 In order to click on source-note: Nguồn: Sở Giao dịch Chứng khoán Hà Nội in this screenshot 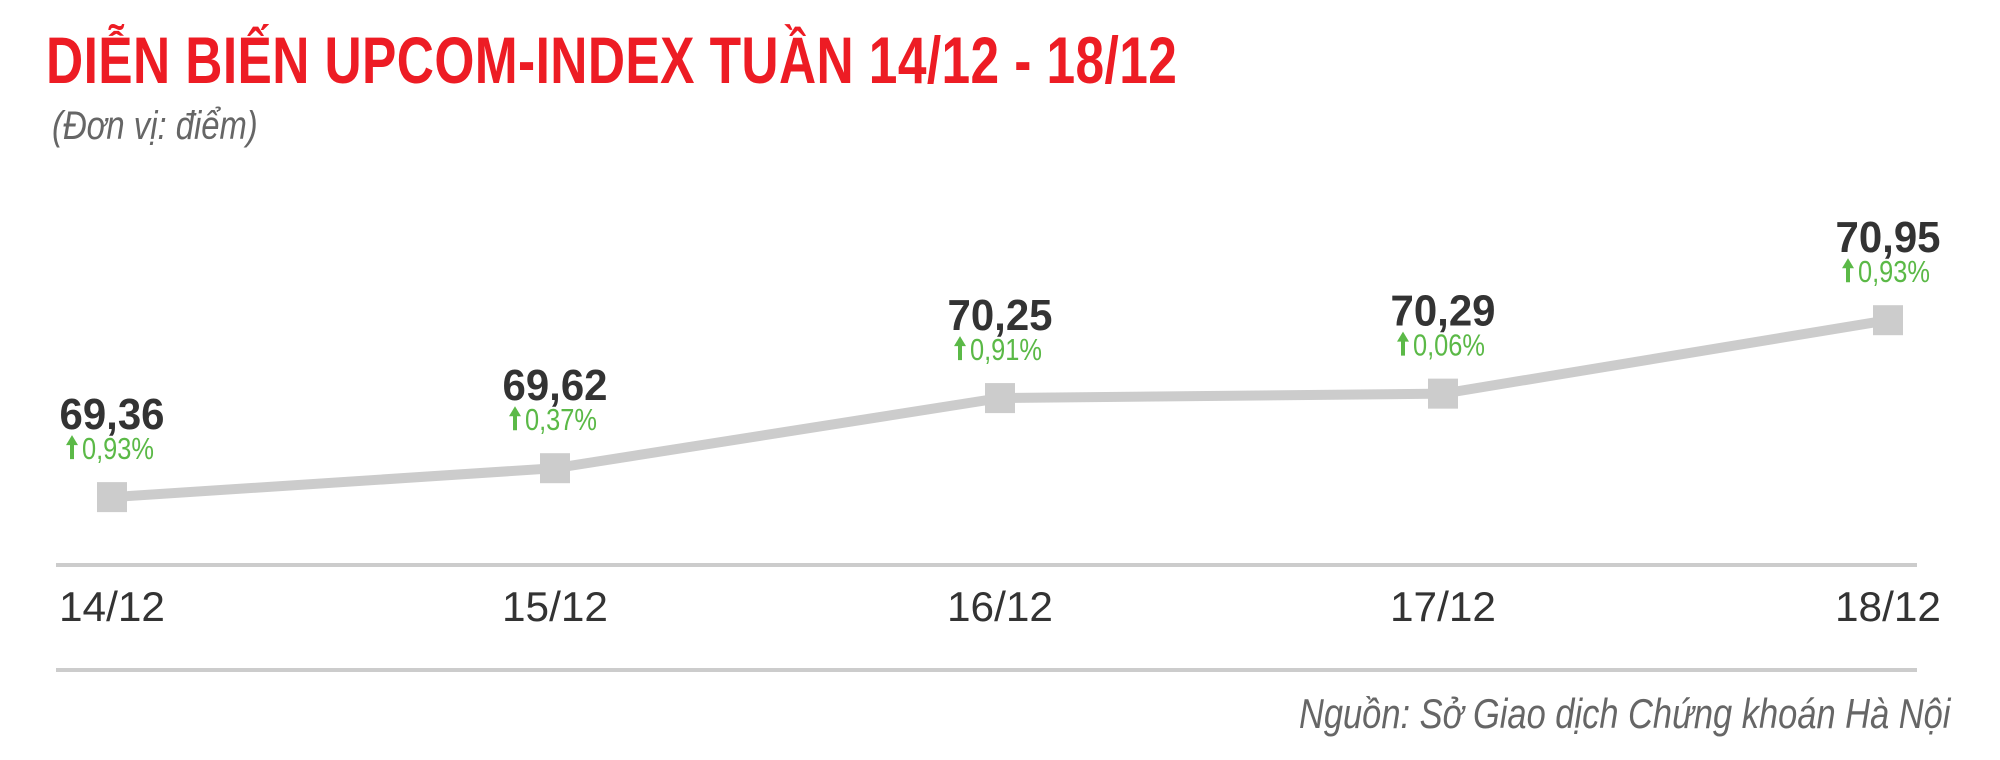, I will do `click(1624, 713)`.